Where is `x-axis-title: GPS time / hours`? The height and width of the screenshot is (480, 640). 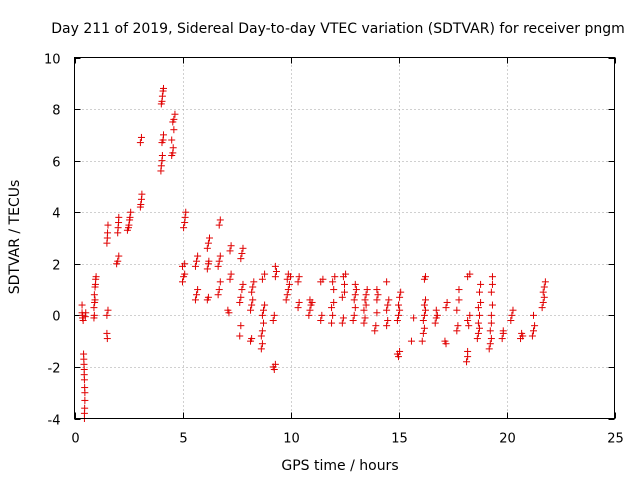 x-axis-title: GPS time / hours is located at coordinates (339, 466).